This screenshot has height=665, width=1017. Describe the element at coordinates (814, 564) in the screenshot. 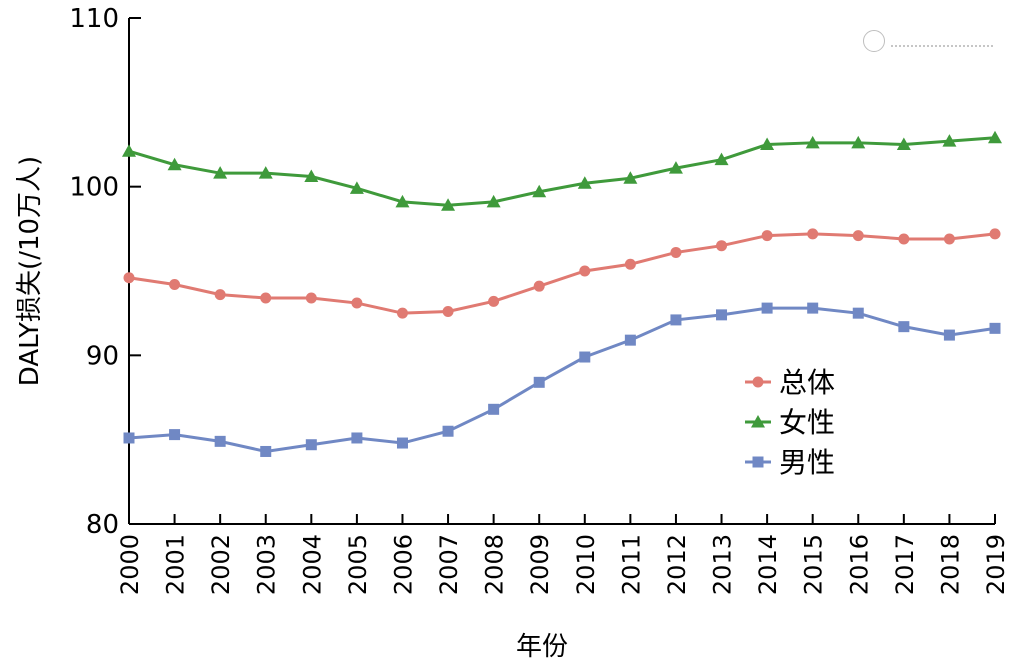

I see `x-tick-label: 2015` at that location.